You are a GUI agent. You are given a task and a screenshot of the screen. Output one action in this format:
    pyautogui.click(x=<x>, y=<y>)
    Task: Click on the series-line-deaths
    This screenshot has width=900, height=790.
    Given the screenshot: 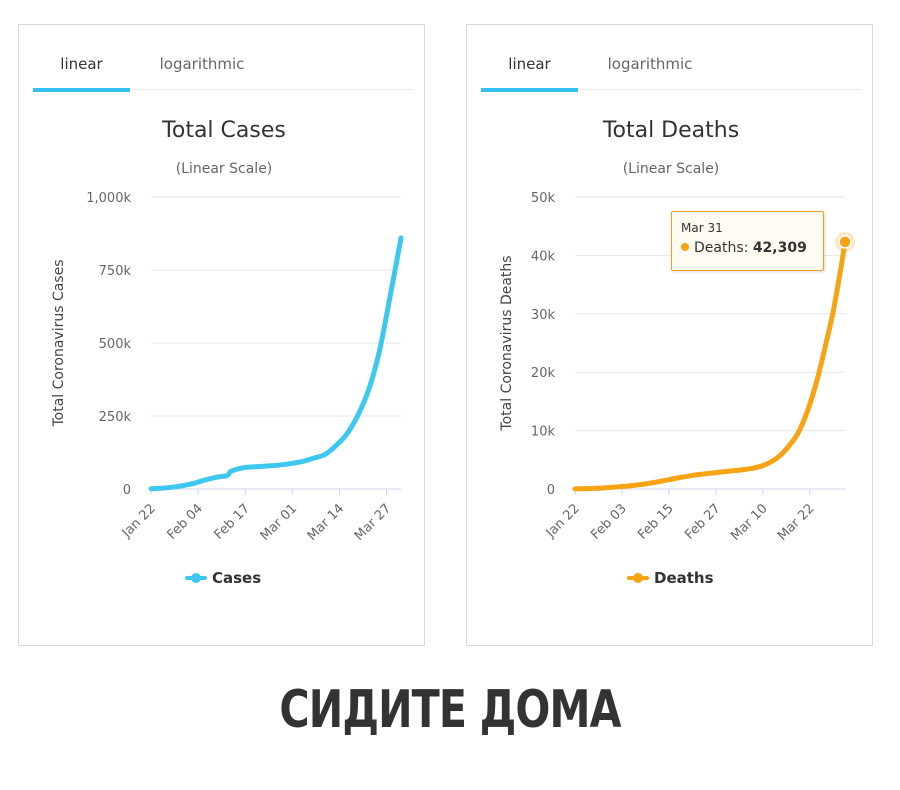 What is the action you would take?
    pyautogui.click(x=710, y=365)
    